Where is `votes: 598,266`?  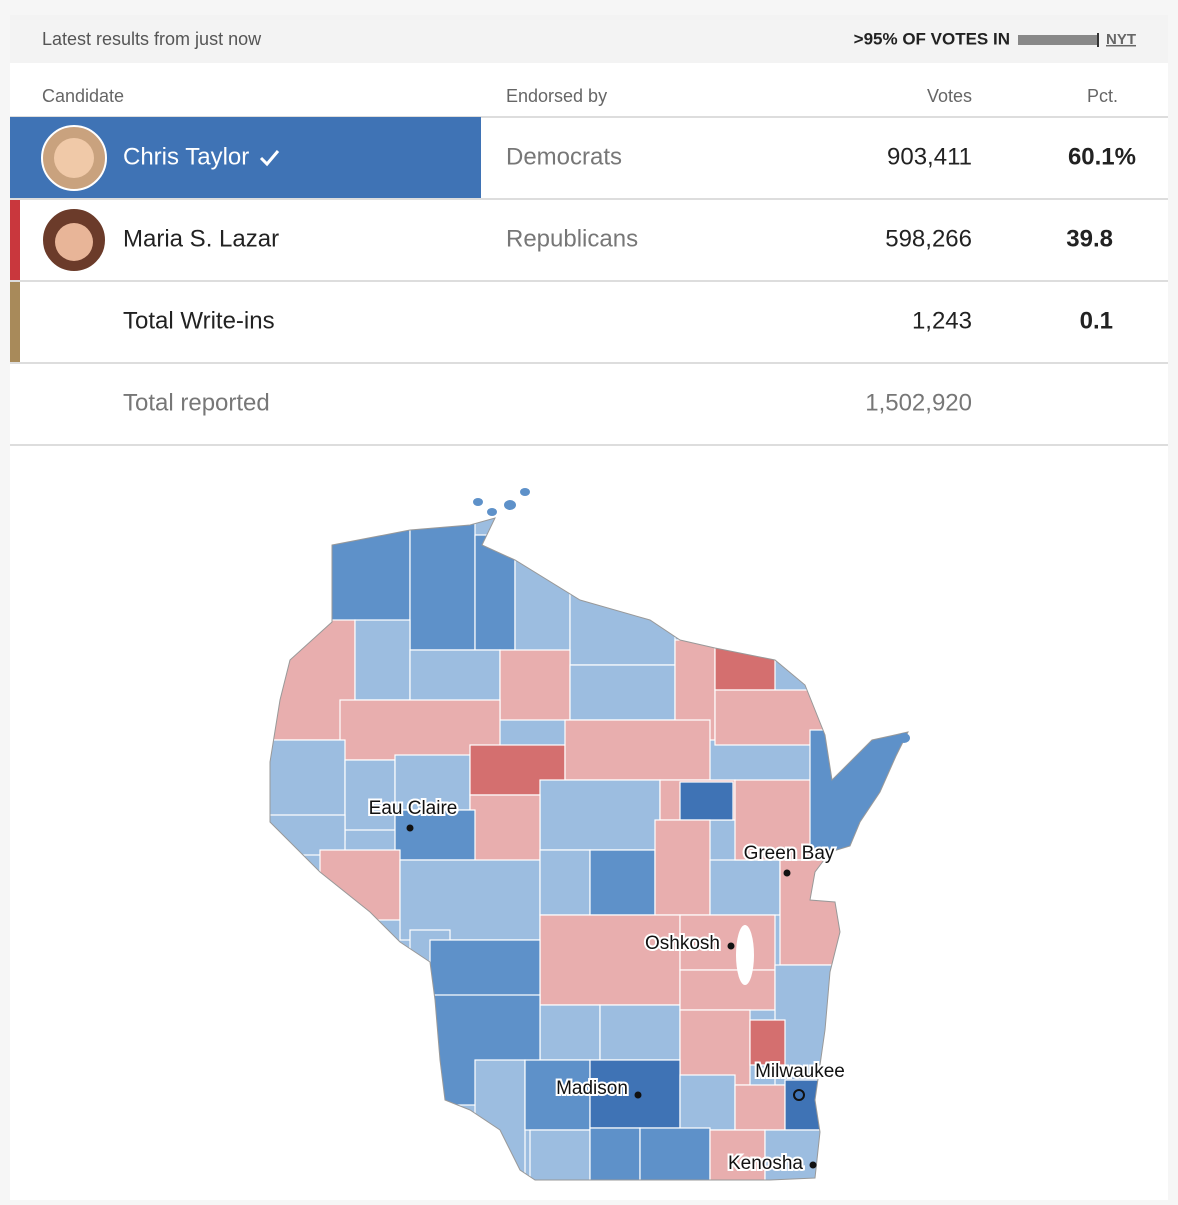 votes: 598,266 is located at coordinates (928, 238).